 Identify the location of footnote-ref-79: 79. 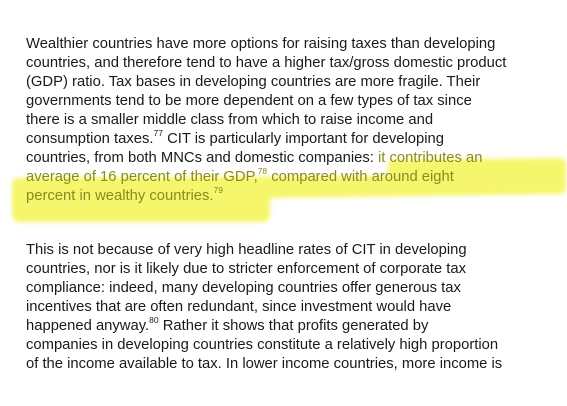
(218, 190).